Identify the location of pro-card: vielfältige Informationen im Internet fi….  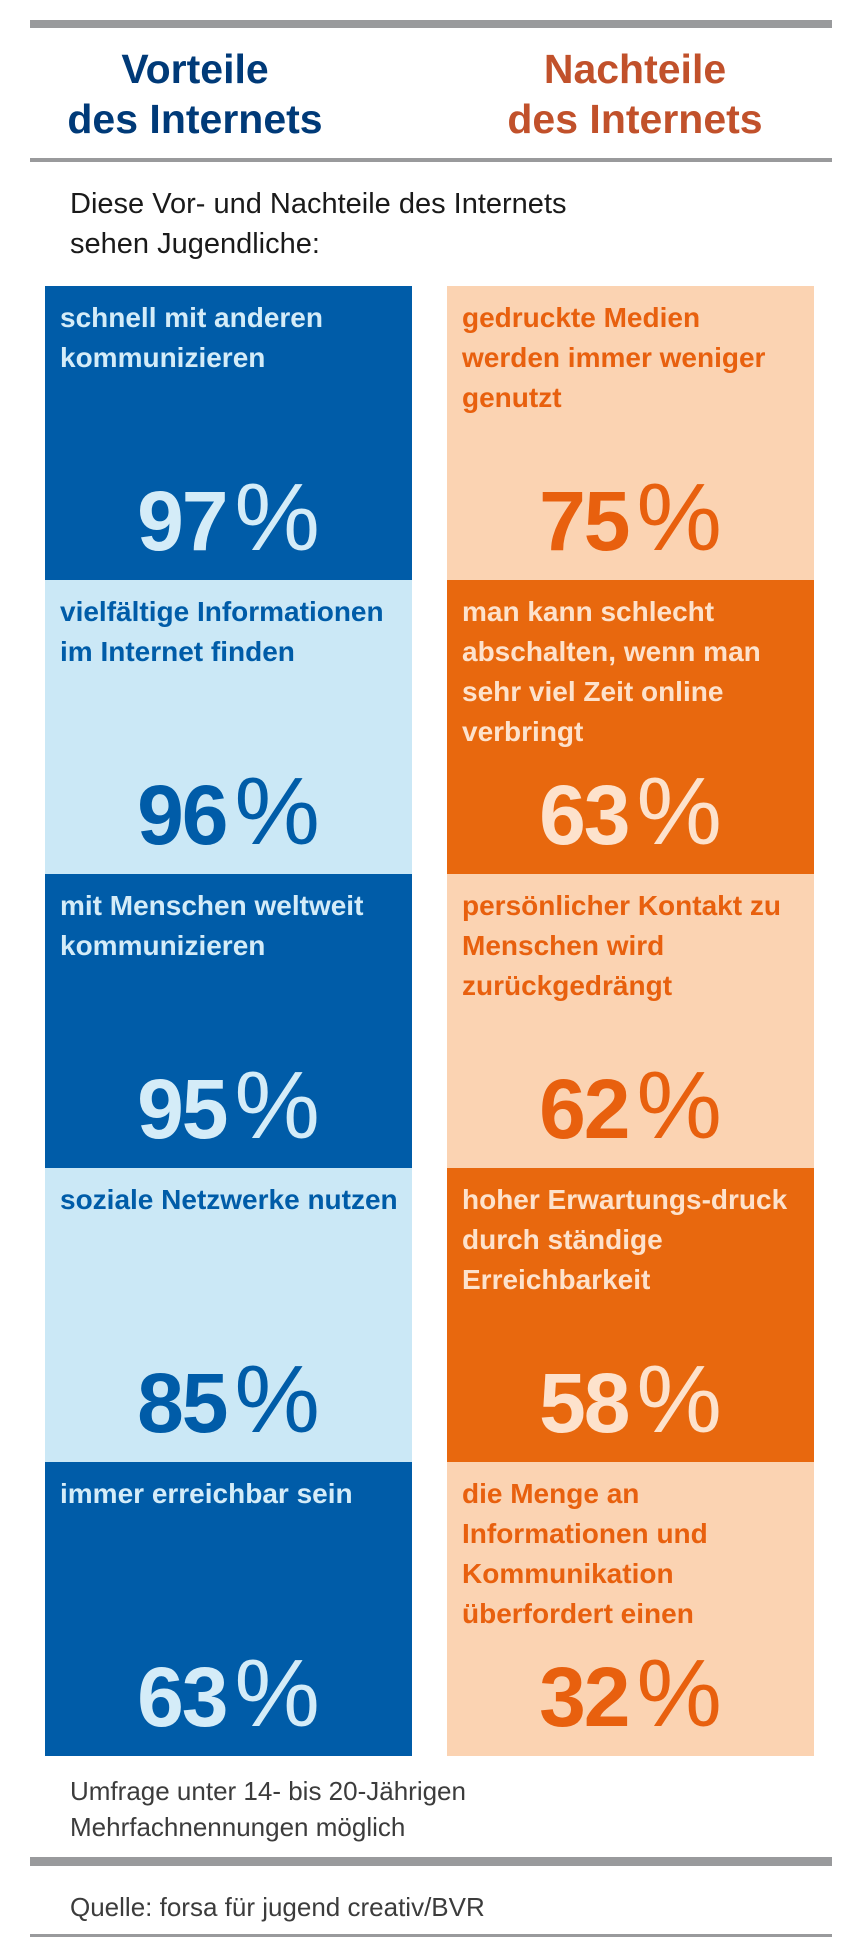
(228, 727).